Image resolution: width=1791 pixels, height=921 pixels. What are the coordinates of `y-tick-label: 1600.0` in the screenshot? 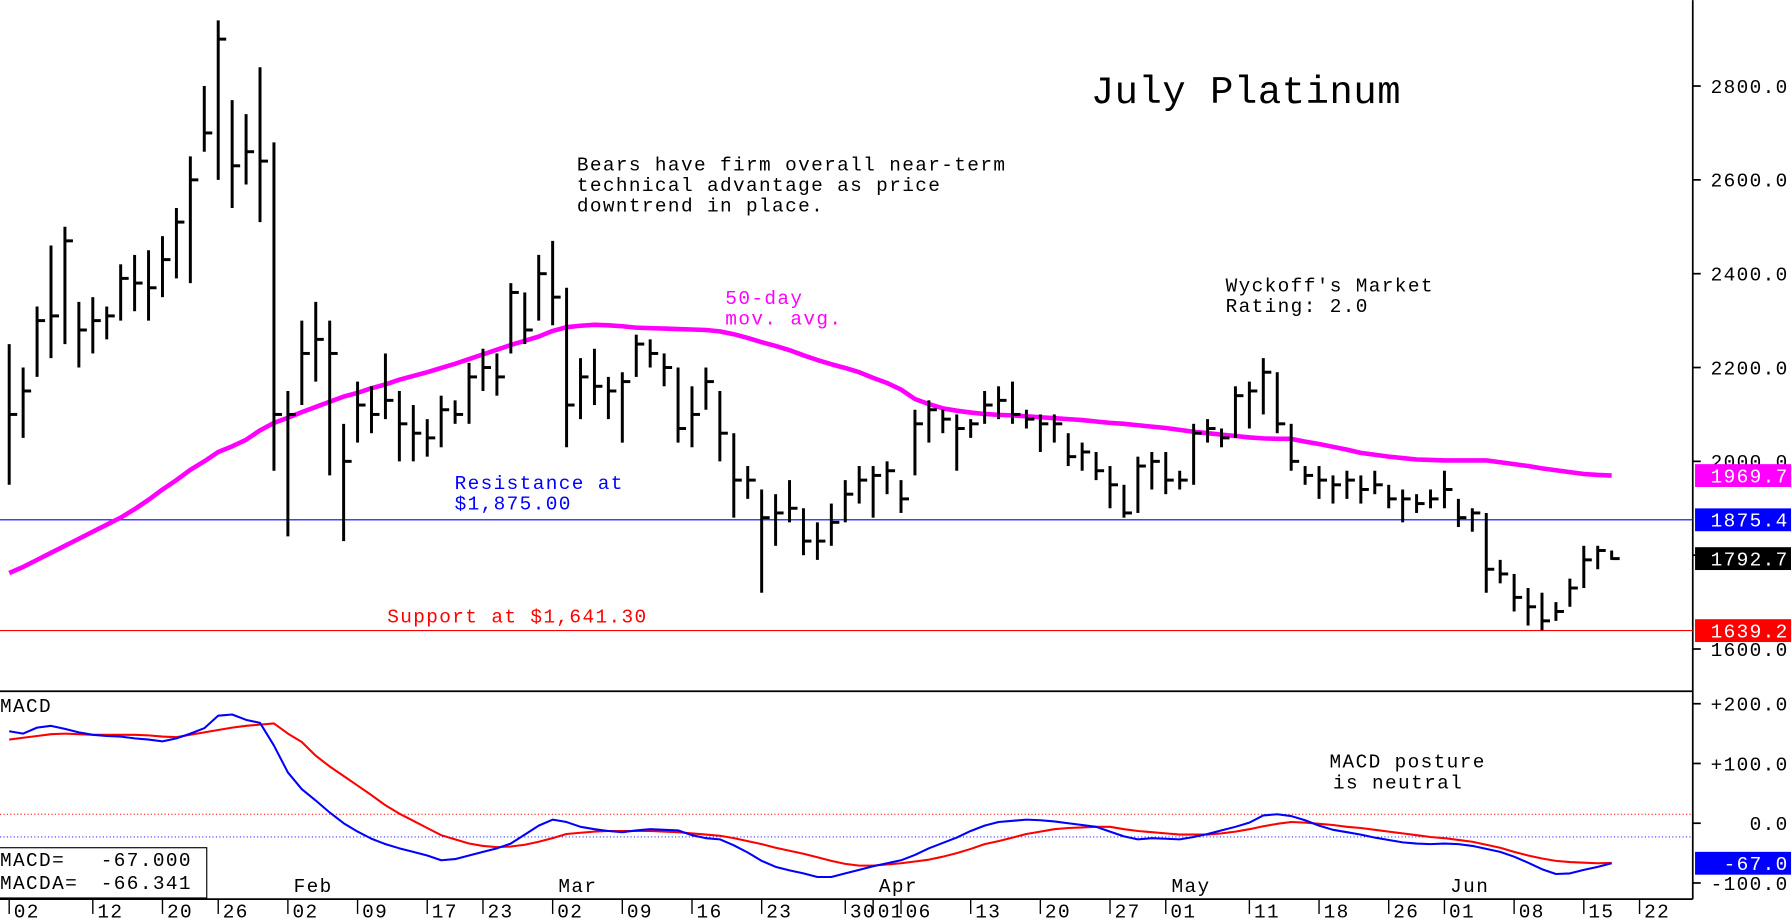 It's located at (1750, 651).